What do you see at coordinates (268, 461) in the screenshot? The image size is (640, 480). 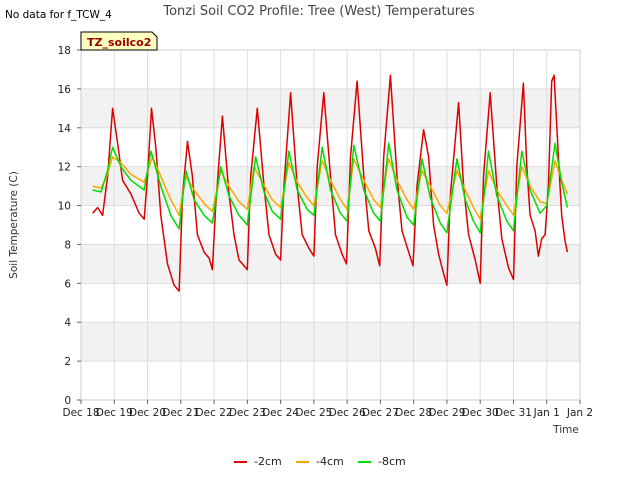 I see `legend-label-2cm: -2cm` at bounding box center [268, 461].